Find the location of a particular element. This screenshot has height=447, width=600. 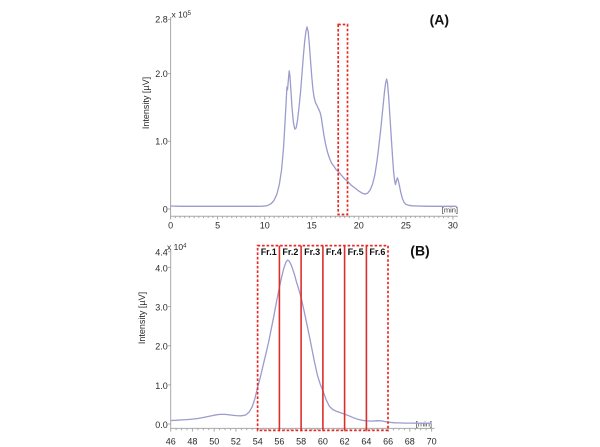

svg-text: 5 is located at coordinates (217, 226).